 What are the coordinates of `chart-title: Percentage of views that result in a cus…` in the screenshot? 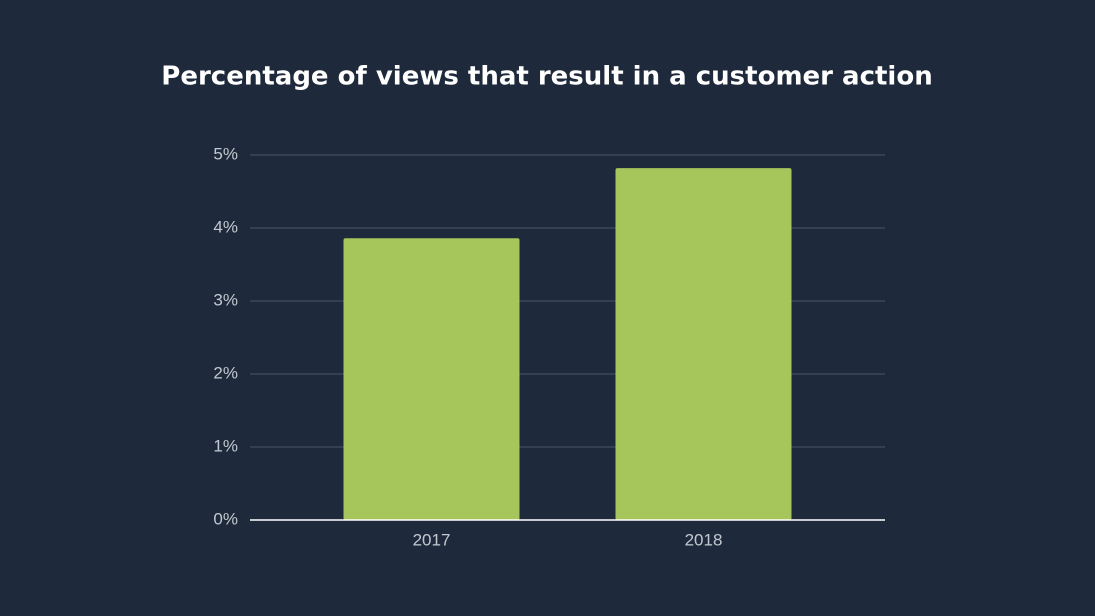 It's located at (546, 77).